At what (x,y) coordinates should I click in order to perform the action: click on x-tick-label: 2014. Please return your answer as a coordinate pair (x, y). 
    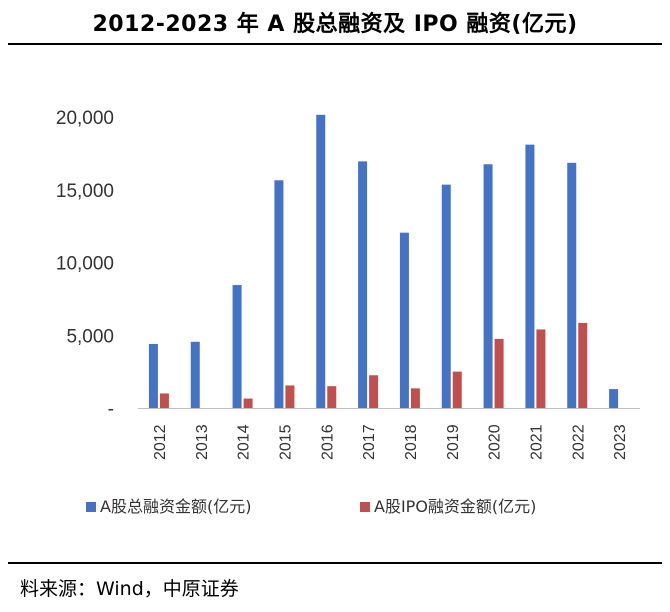
    Looking at the image, I should click on (244, 442).